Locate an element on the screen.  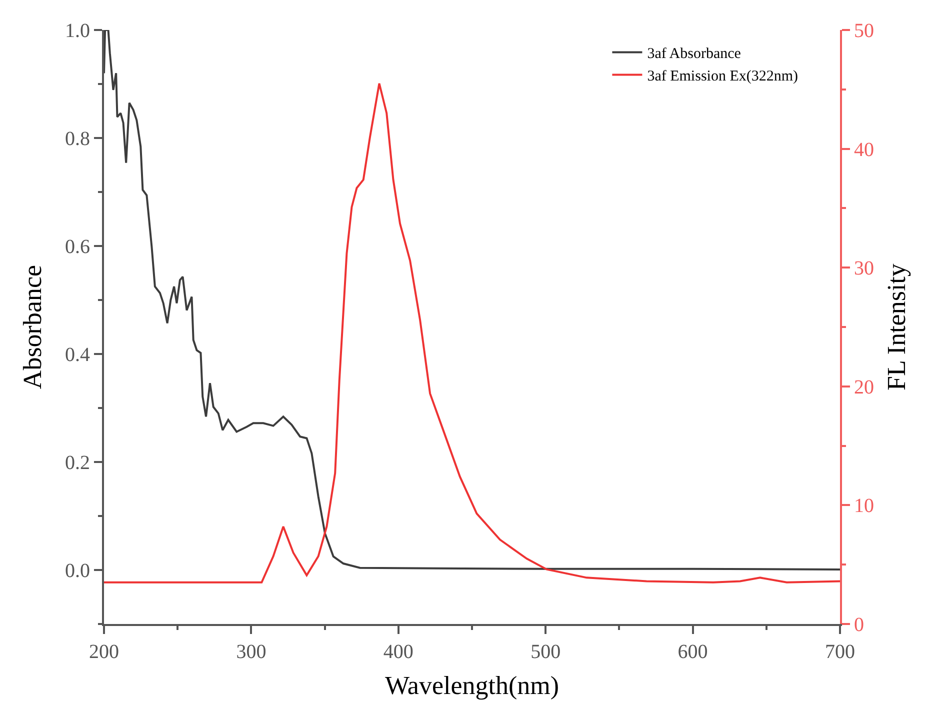
y2-tick-label: 0 is located at coordinates (859, 625).